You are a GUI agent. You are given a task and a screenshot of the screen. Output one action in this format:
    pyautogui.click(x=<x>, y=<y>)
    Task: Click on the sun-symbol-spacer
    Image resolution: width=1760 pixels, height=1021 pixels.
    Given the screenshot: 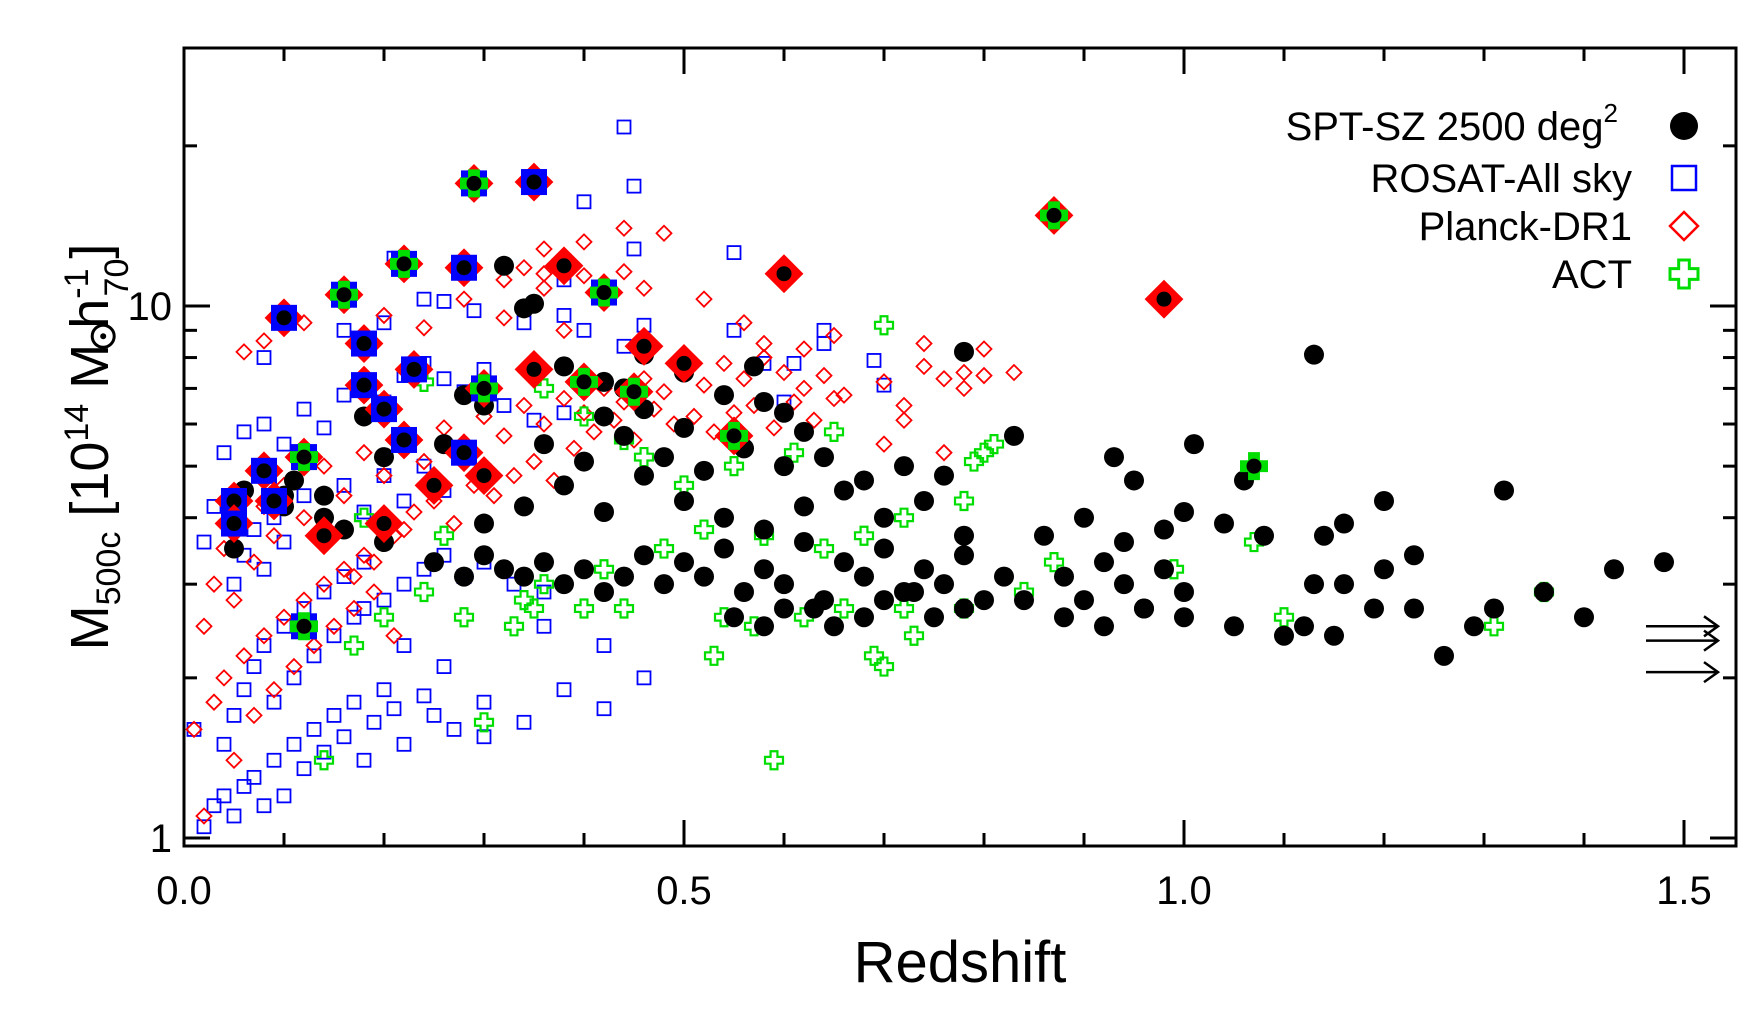 What is the action you would take?
    pyautogui.click(x=90, y=336)
    